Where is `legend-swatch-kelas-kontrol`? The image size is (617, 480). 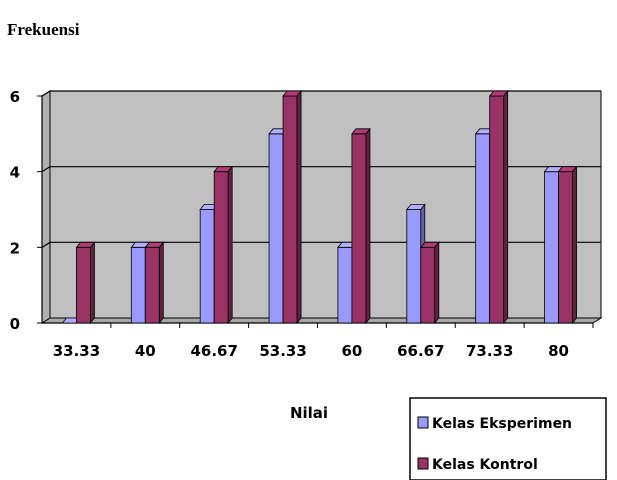
legend-swatch-kelas-kontrol is located at coordinates (423, 463).